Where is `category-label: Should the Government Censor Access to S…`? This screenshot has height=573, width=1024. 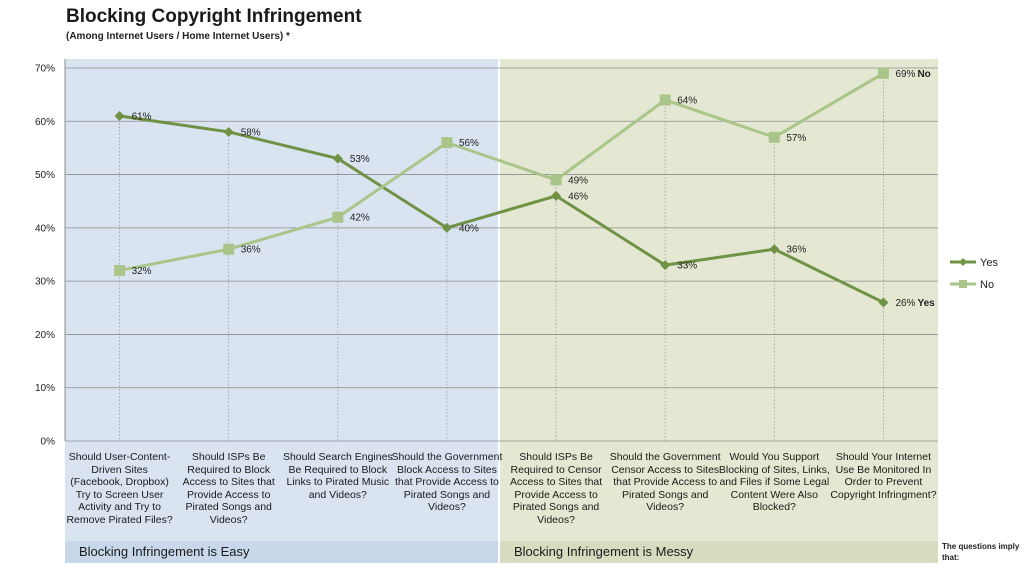
category-label: Should the Government Censor Access to S… is located at coordinates (665, 482).